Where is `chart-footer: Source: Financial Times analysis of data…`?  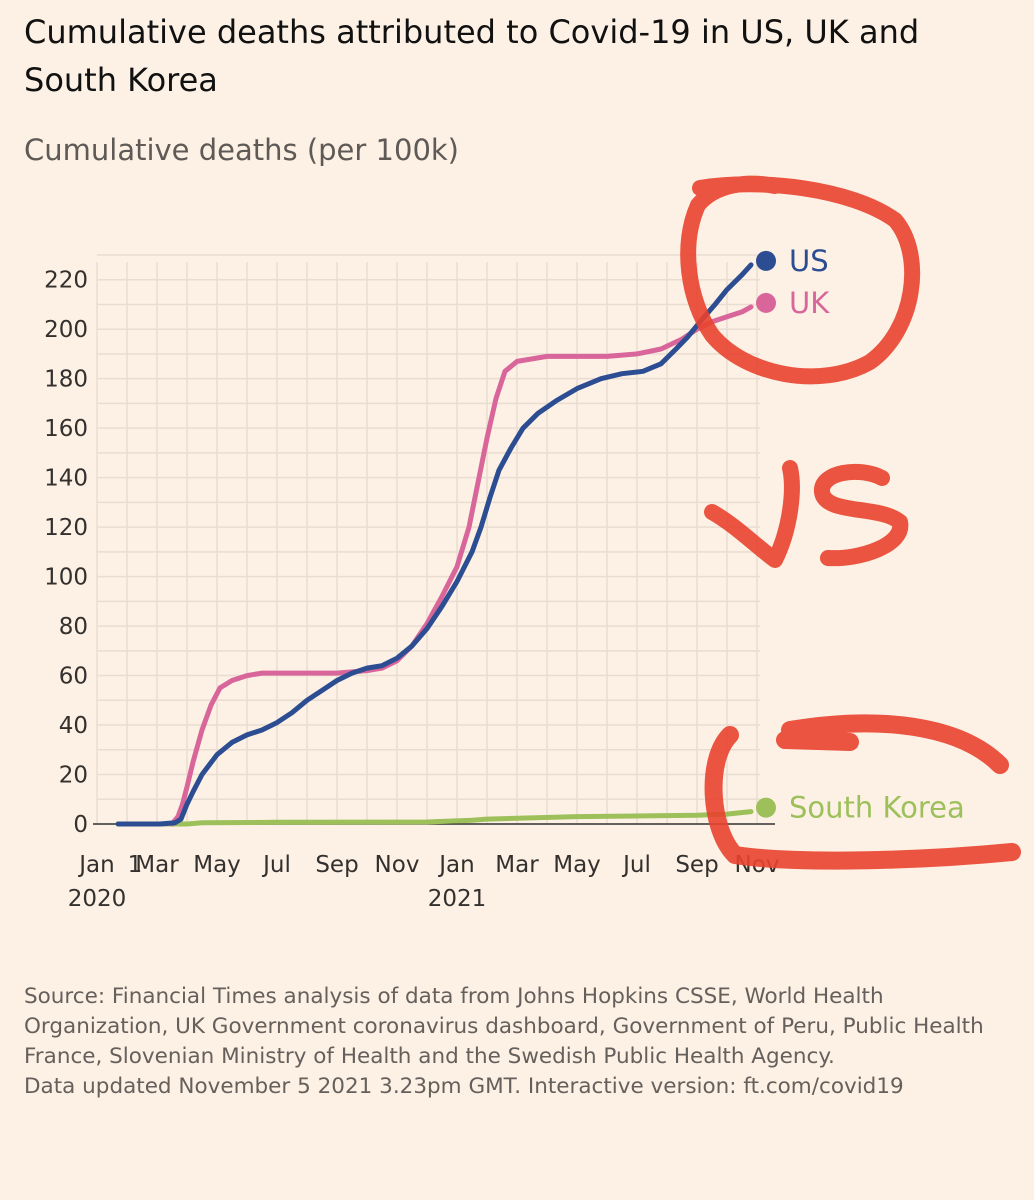
chart-footer: Source: Financial Times analysis of data… is located at coordinates (519, 1042).